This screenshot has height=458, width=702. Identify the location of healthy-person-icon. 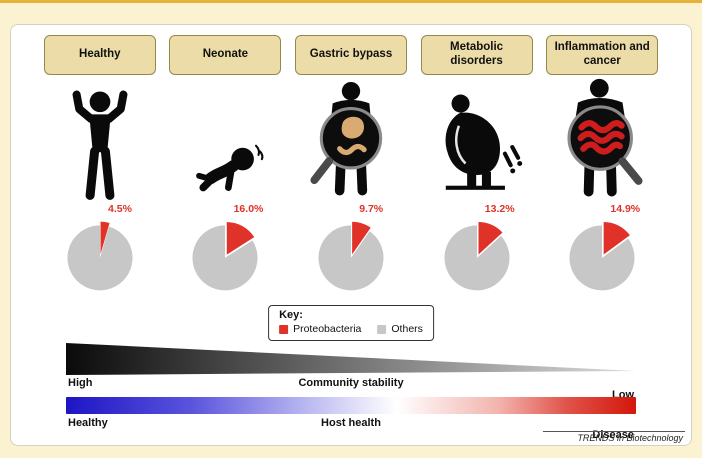
(100, 145).